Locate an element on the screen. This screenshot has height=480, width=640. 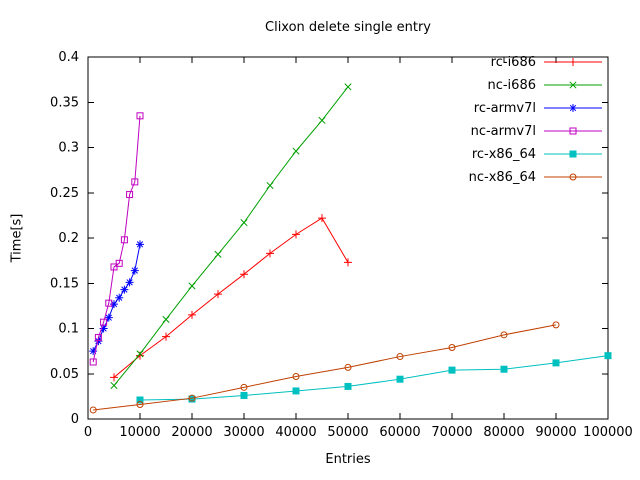
legend-entry-rc-i686: rc-i686 is located at coordinates (546, 62).